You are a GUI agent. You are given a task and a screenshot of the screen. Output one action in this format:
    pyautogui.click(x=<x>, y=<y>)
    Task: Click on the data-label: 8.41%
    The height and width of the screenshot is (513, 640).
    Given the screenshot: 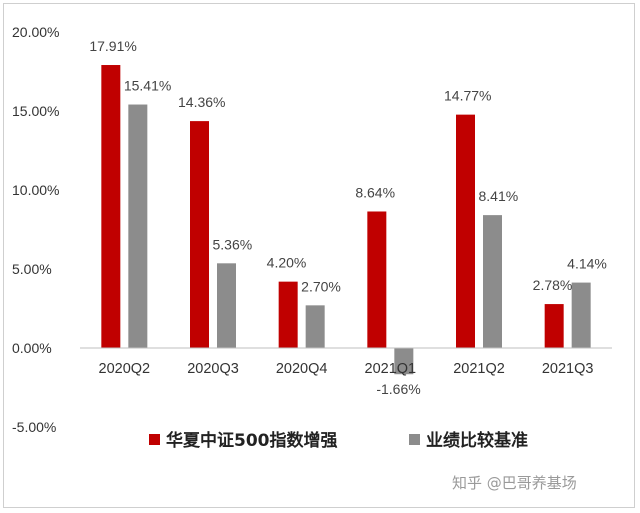 What is the action you would take?
    pyautogui.click(x=499, y=196)
    